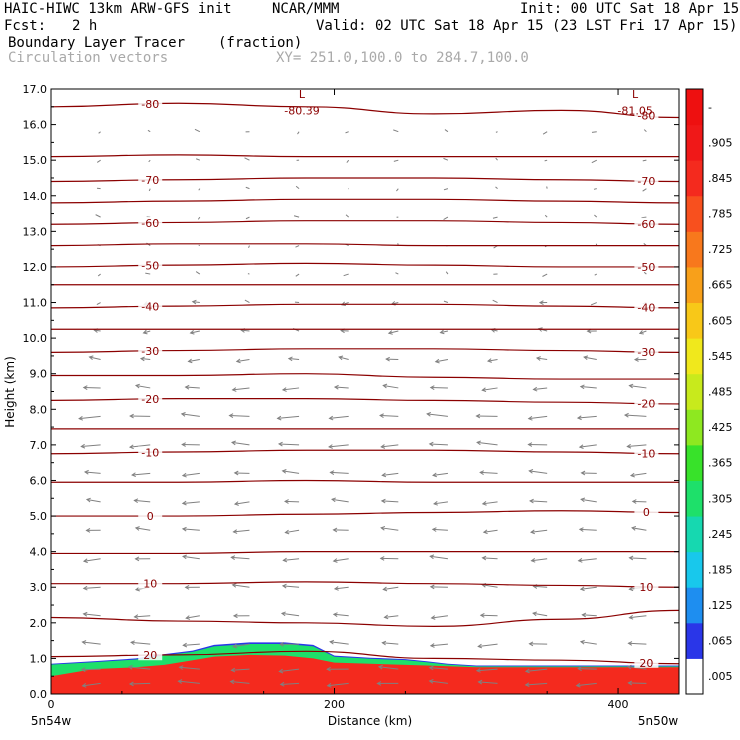 This screenshot has height=740, width=740. What do you see at coordinates (97, 43) in the screenshot?
I see `field-name: Boundary Layer Tracer` at bounding box center [97, 43].